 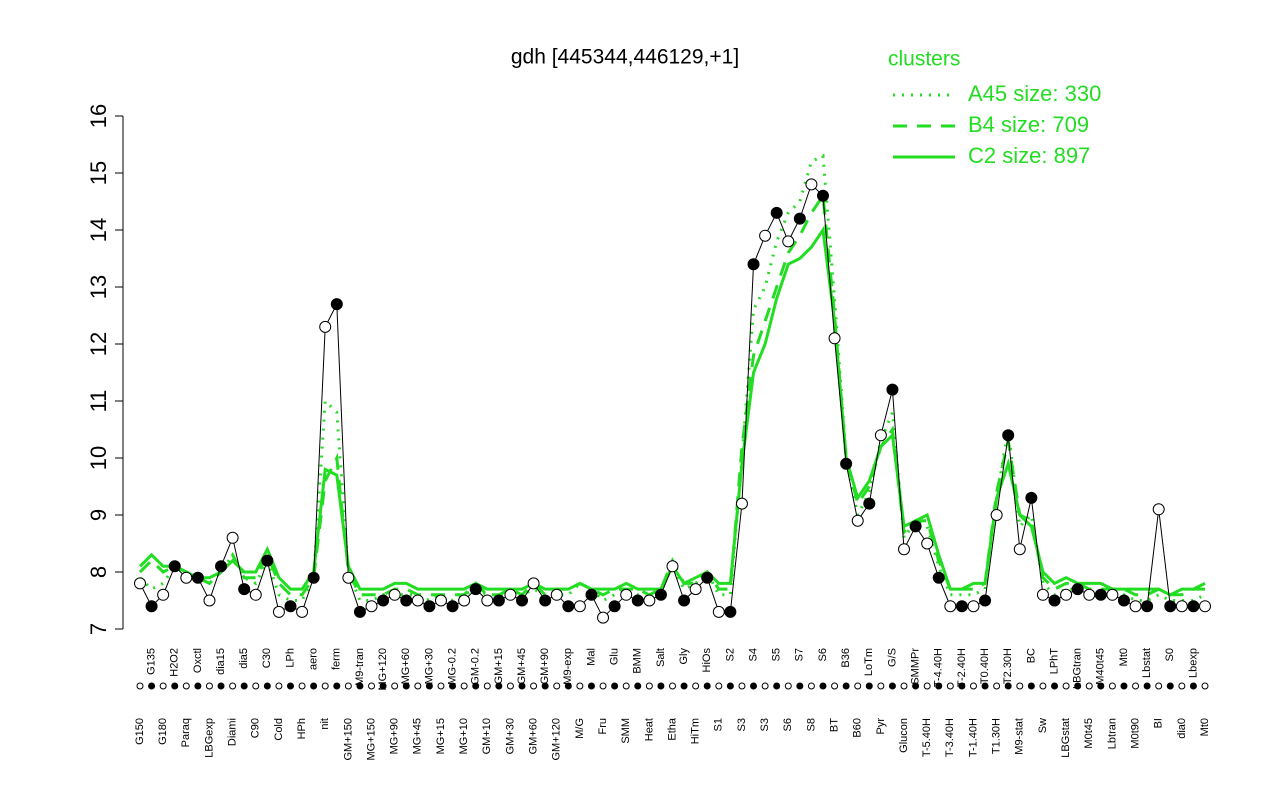 I want to click on x-tick-label: H2O2, so click(x=175, y=662).